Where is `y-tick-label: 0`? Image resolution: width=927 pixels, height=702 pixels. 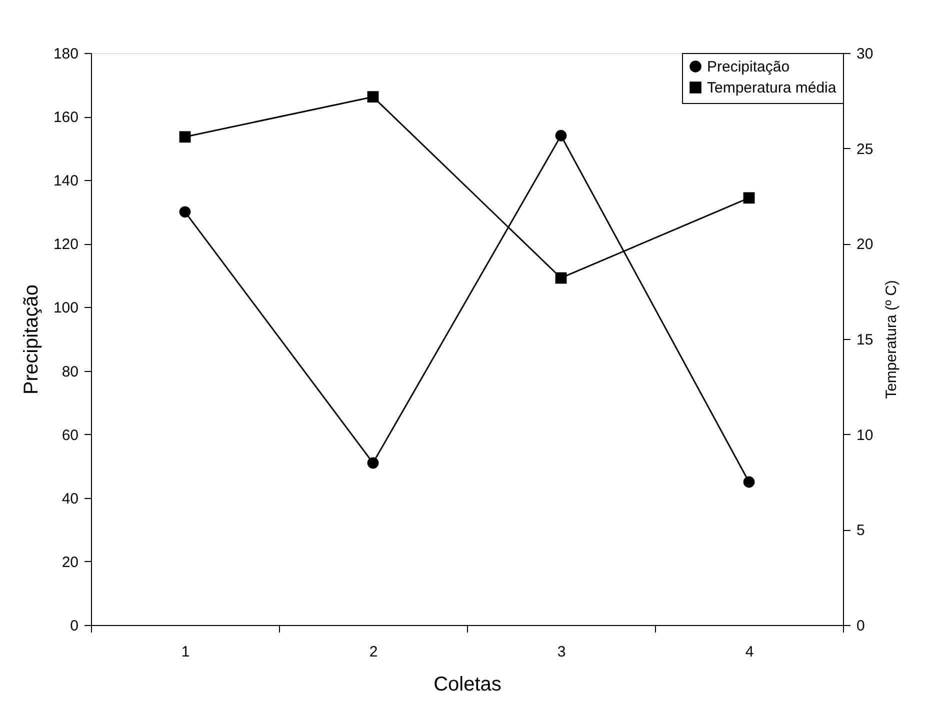 y-tick-label: 0 is located at coordinates (74, 626).